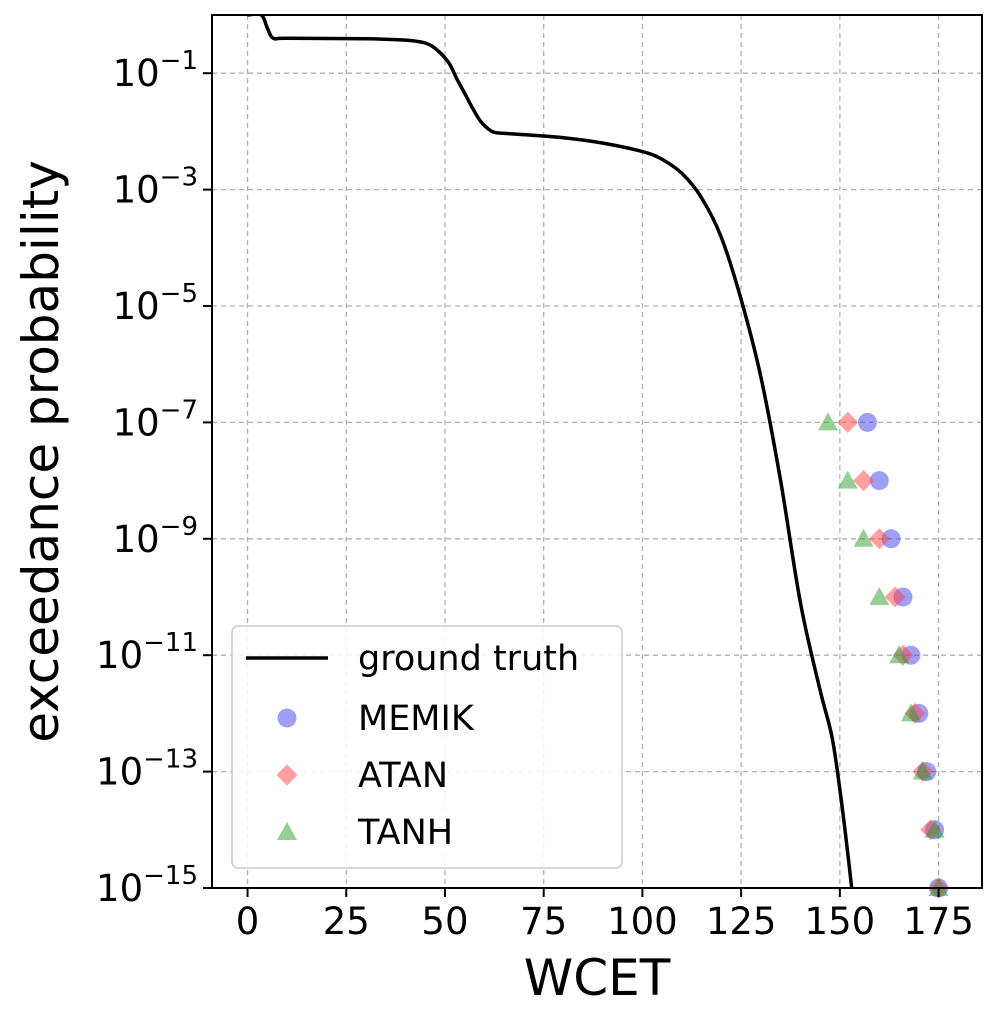  What do you see at coordinates (416, 719) in the screenshot?
I see `legend-label-memik: MEMIK` at bounding box center [416, 719].